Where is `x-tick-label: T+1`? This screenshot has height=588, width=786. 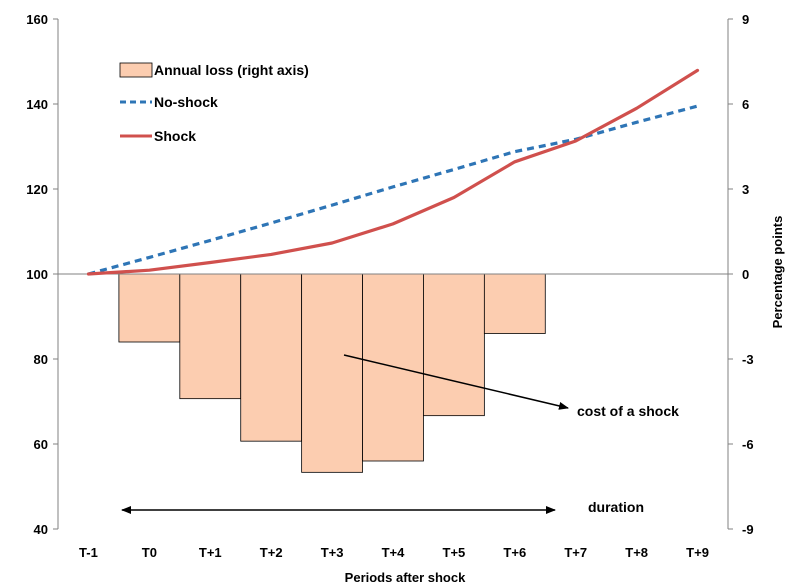
x-tick-label: T+1 is located at coordinates (210, 552).